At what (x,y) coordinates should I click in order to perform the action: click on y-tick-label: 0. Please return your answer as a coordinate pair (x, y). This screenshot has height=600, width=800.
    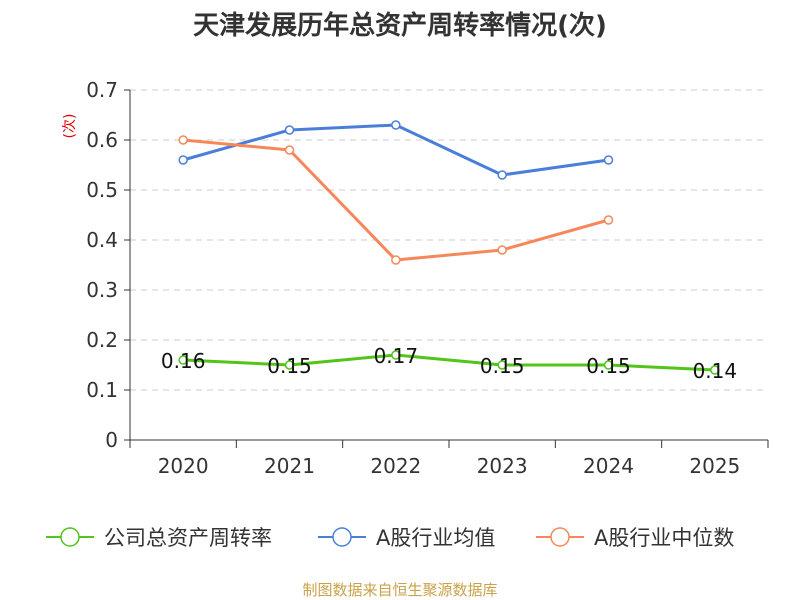
    Looking at the image, I should click on (111, 440).